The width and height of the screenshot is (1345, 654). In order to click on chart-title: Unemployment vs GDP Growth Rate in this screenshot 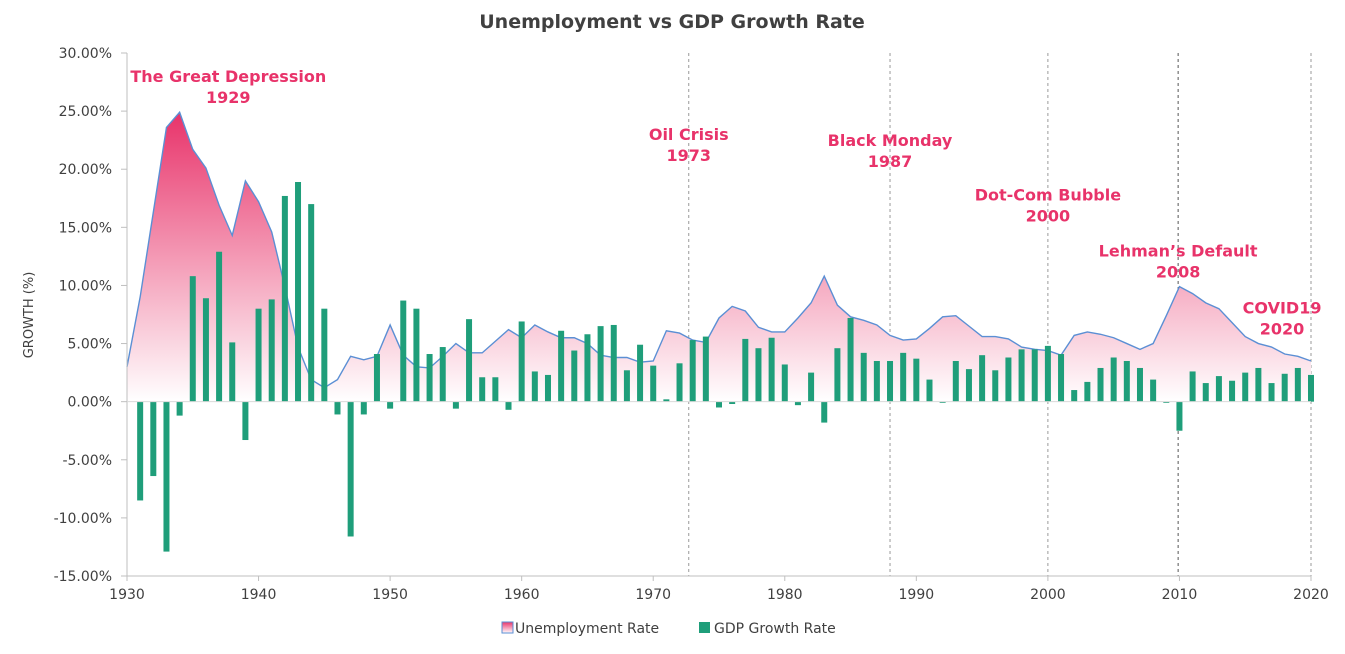, I will do `click(672, 22)`.